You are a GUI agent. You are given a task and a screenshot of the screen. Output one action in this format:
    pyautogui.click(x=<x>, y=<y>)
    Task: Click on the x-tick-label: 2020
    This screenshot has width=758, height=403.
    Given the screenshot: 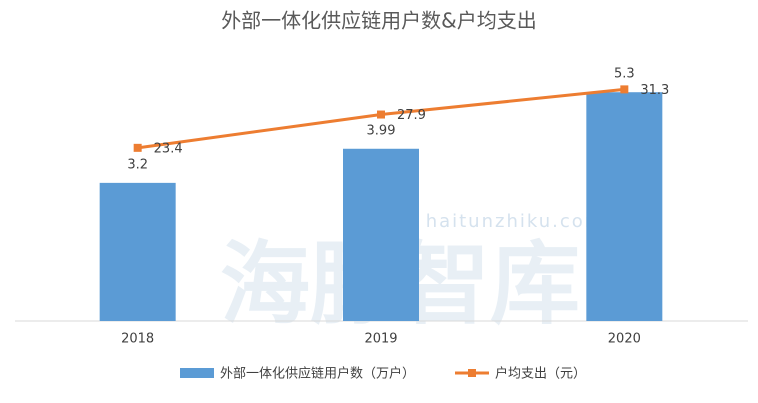 What is the action you would take?
    pyautogui.click(x=624, y=339)
    